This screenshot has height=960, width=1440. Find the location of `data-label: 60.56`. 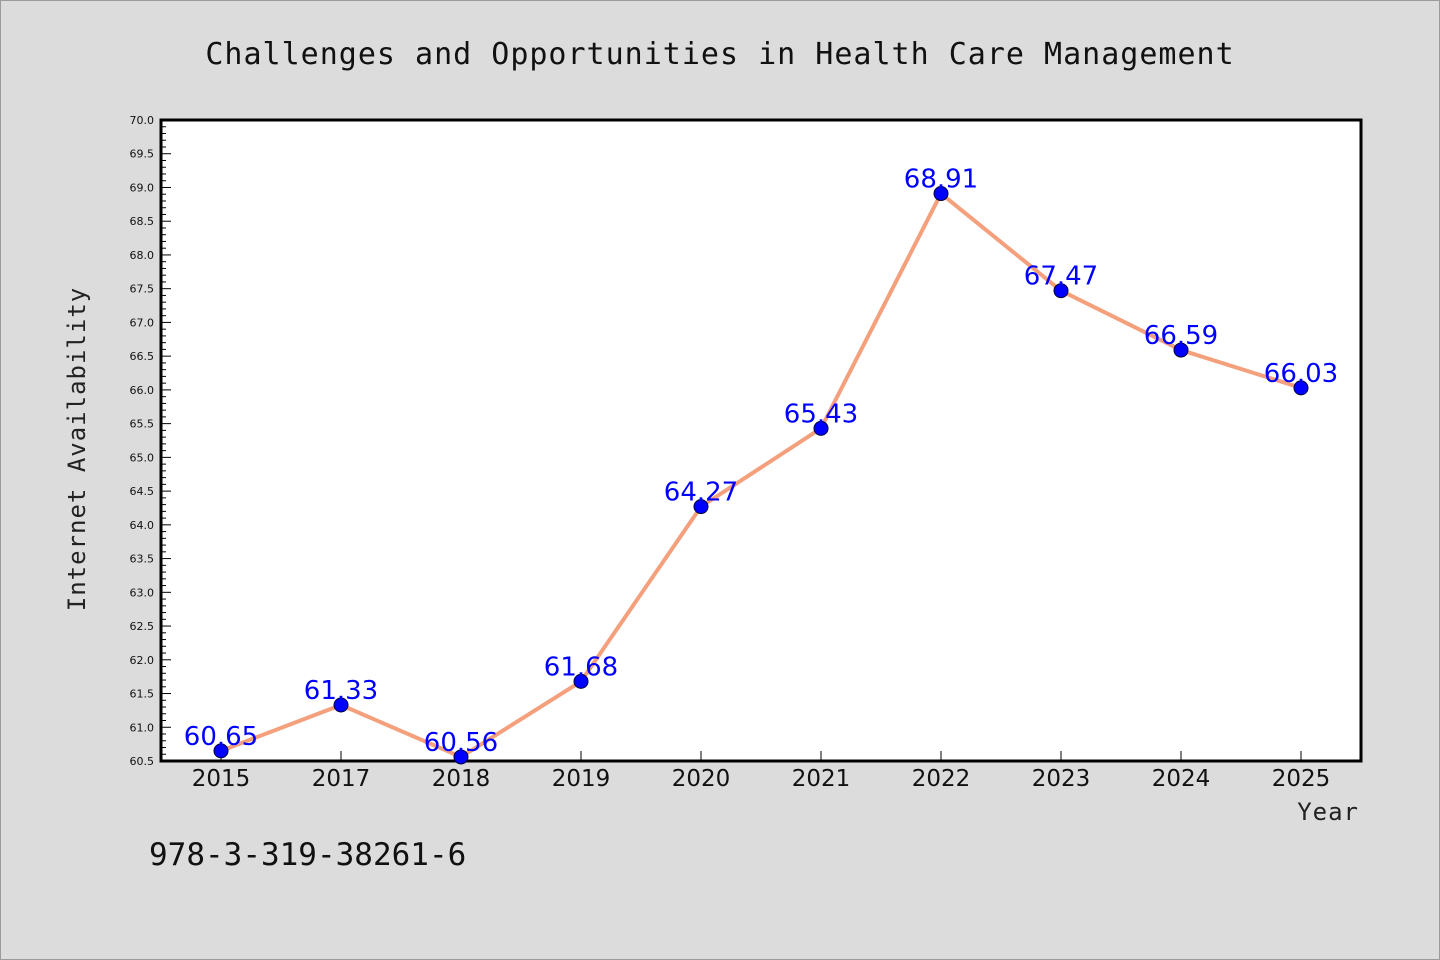

data-label: 60.56 is located at coordinates (461, 743).